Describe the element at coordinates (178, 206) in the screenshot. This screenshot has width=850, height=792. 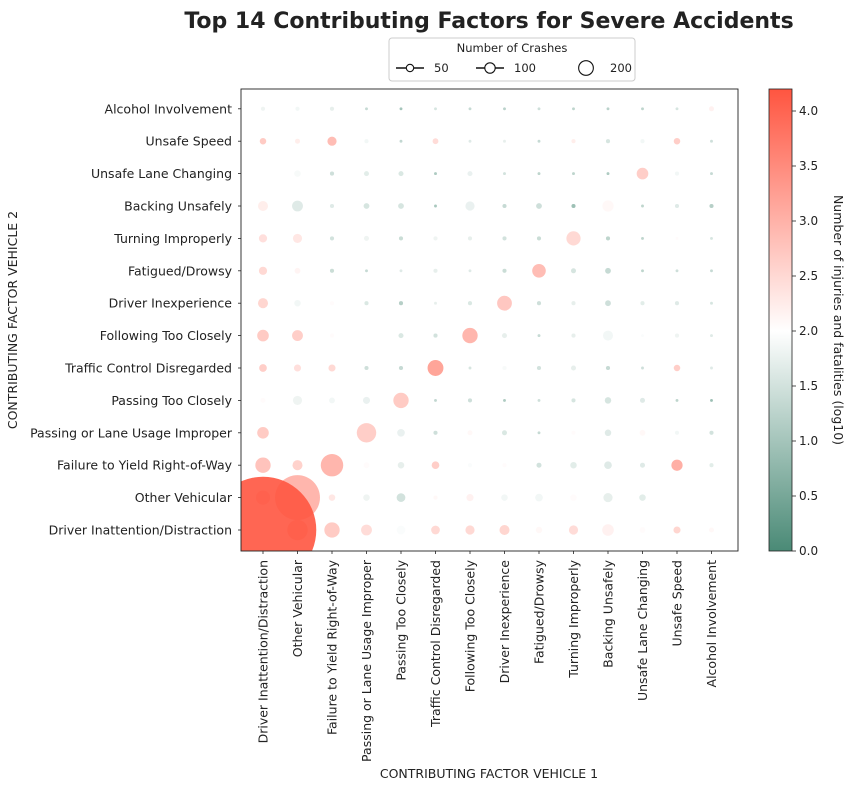
I see `y-tick-label: Backing Unsafely` at that location.